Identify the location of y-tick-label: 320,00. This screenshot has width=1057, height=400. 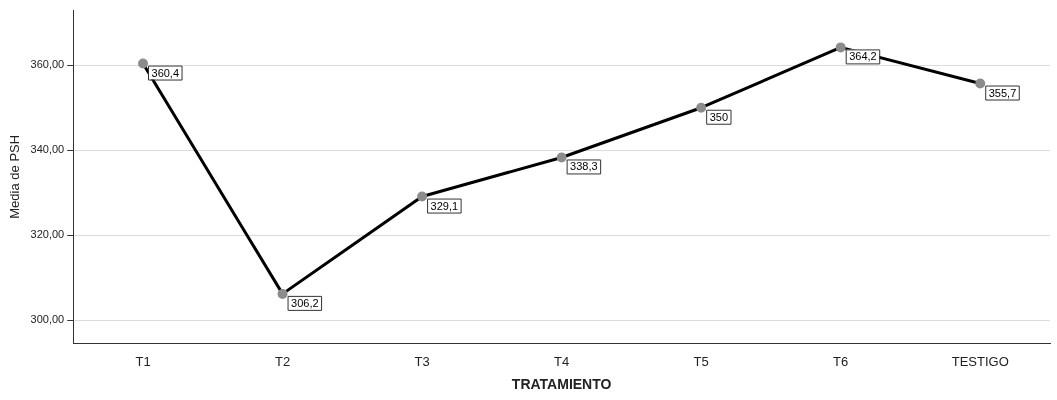
(47, 234).